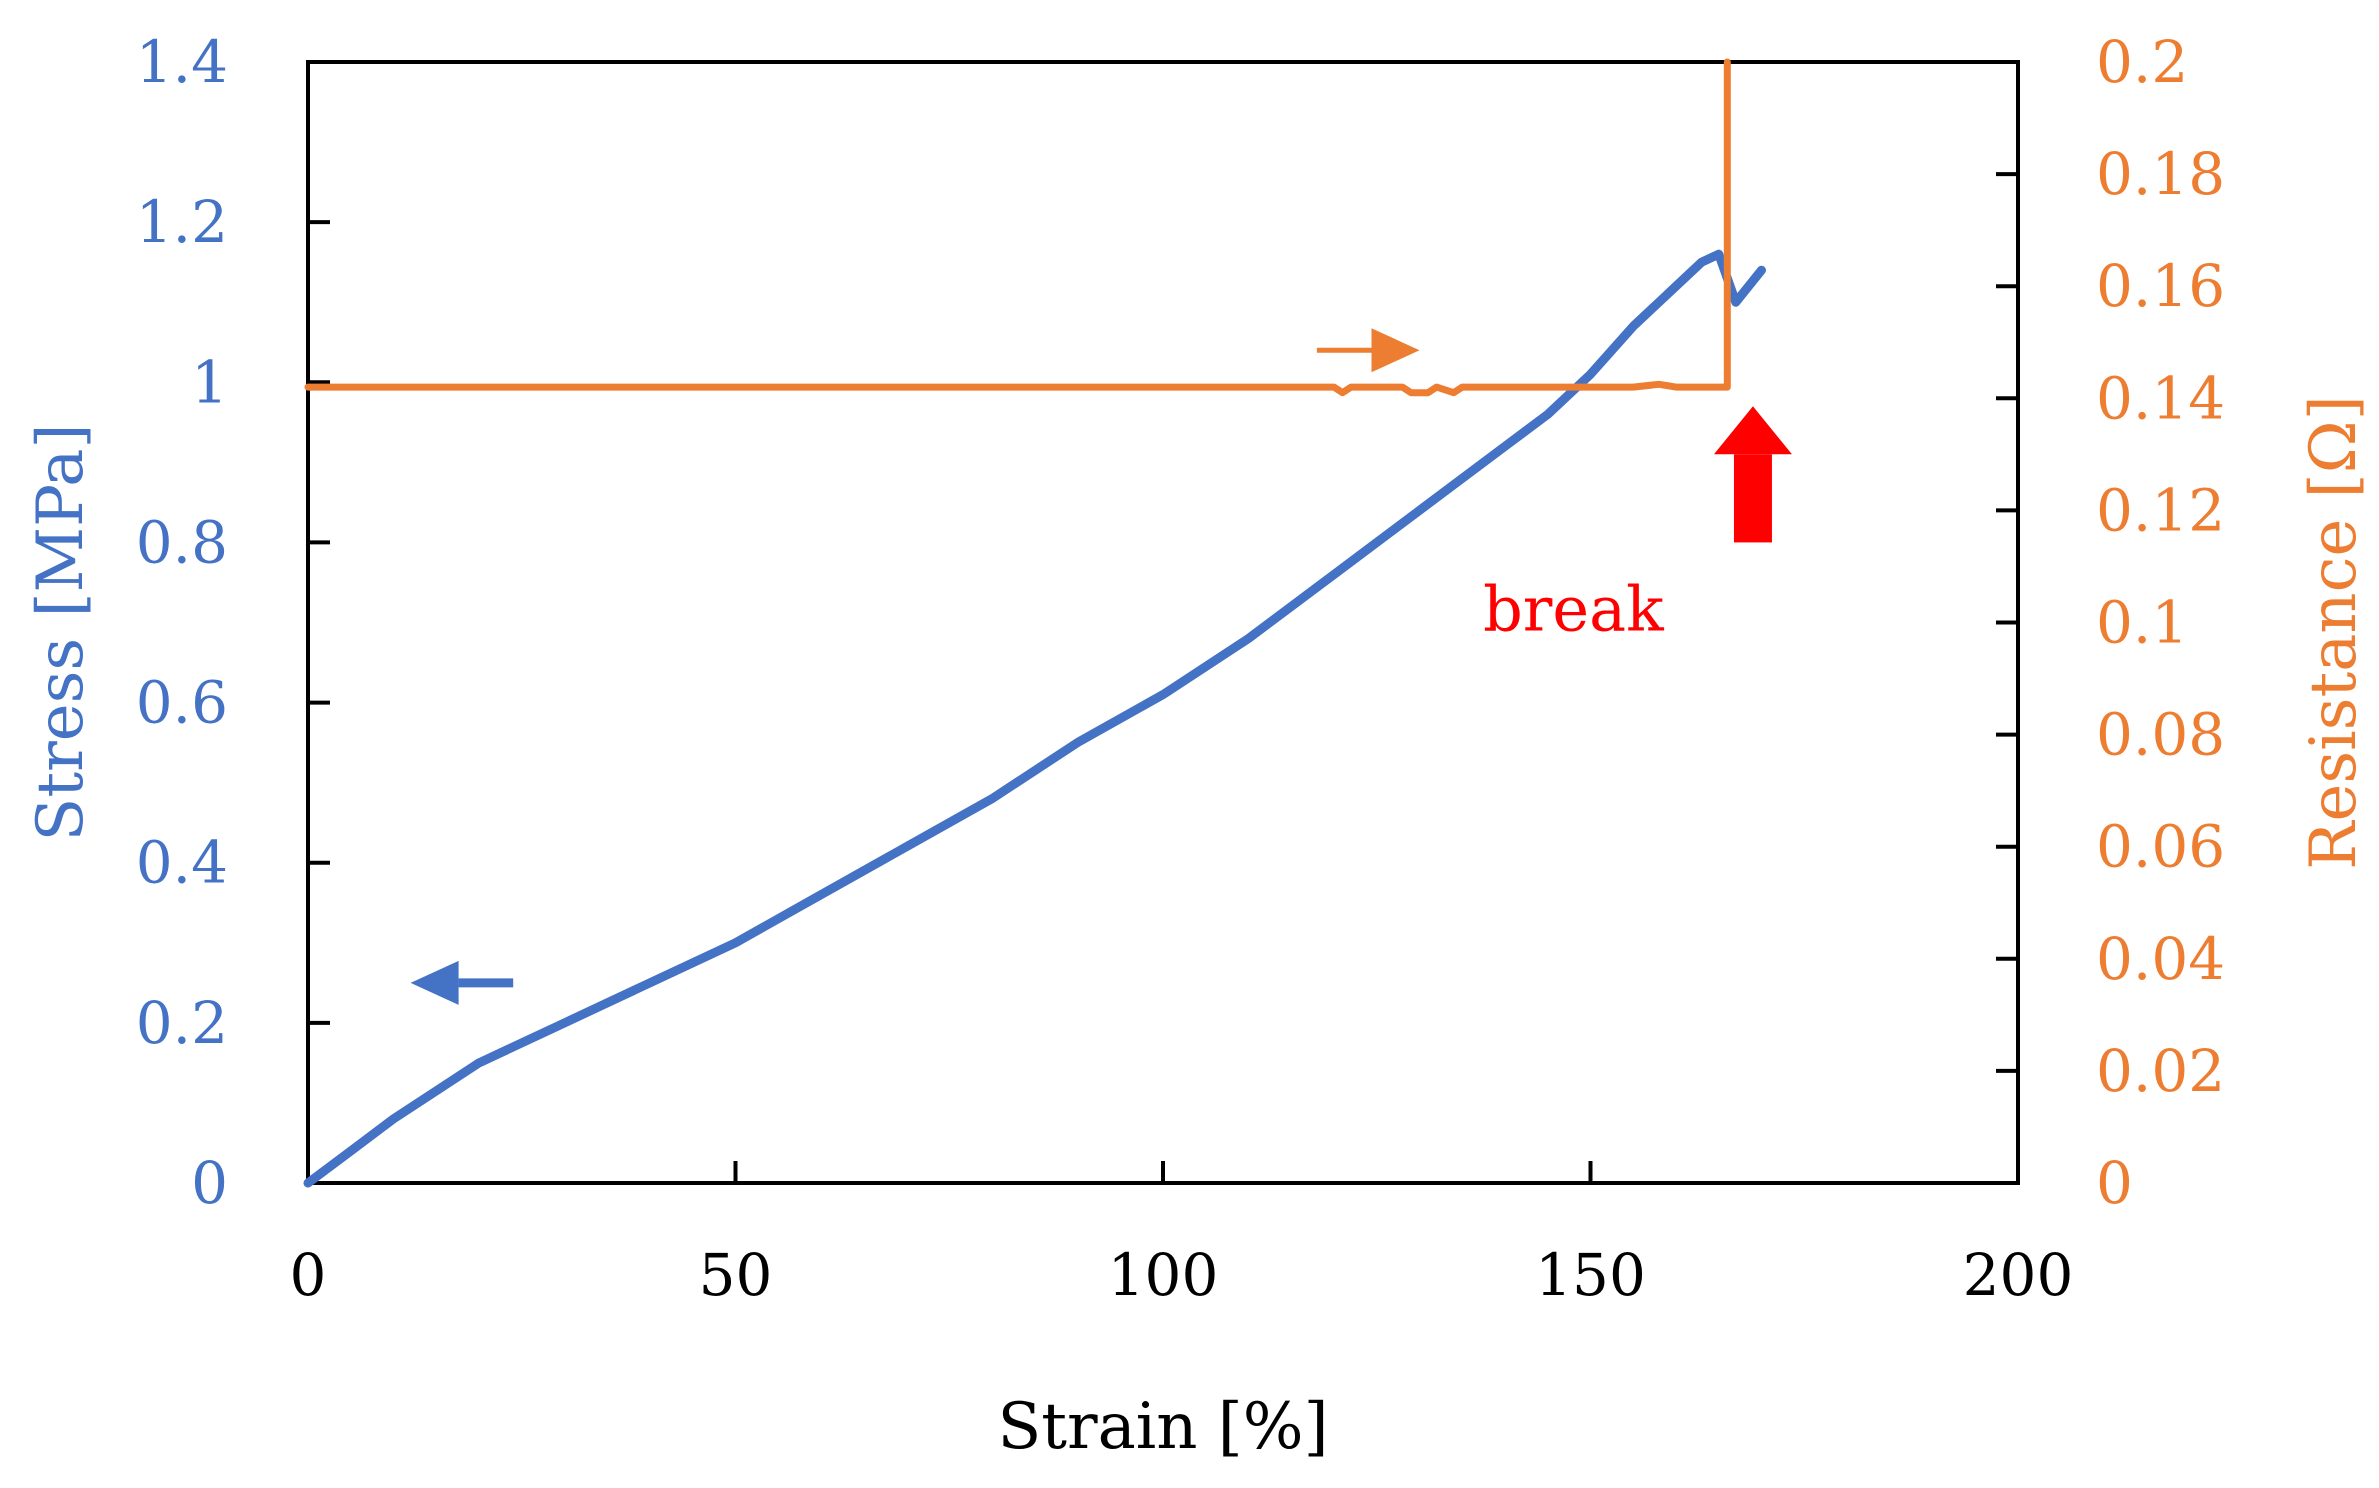 This screenshot has width=2379, height=1488. Describe the element at coordinates (2334, 632) in the screenshot. I see `right-axis-title: Resistance [Ω]` at that location.